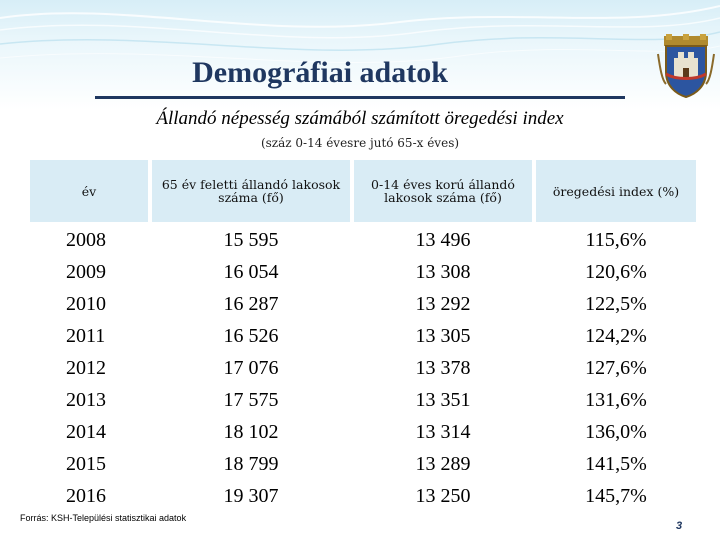 This screenshot has height=540, width=720. Describe the element at coordinates (679, 526) in the screenshot. I see `page-number: 3` at that location.